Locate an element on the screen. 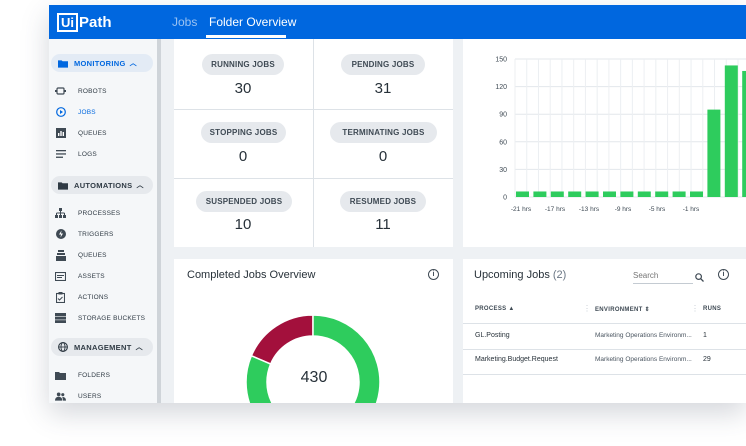 The image size is (746, 446). sidebar-item-label: ROBOTS is located at coordinates (92, 91).